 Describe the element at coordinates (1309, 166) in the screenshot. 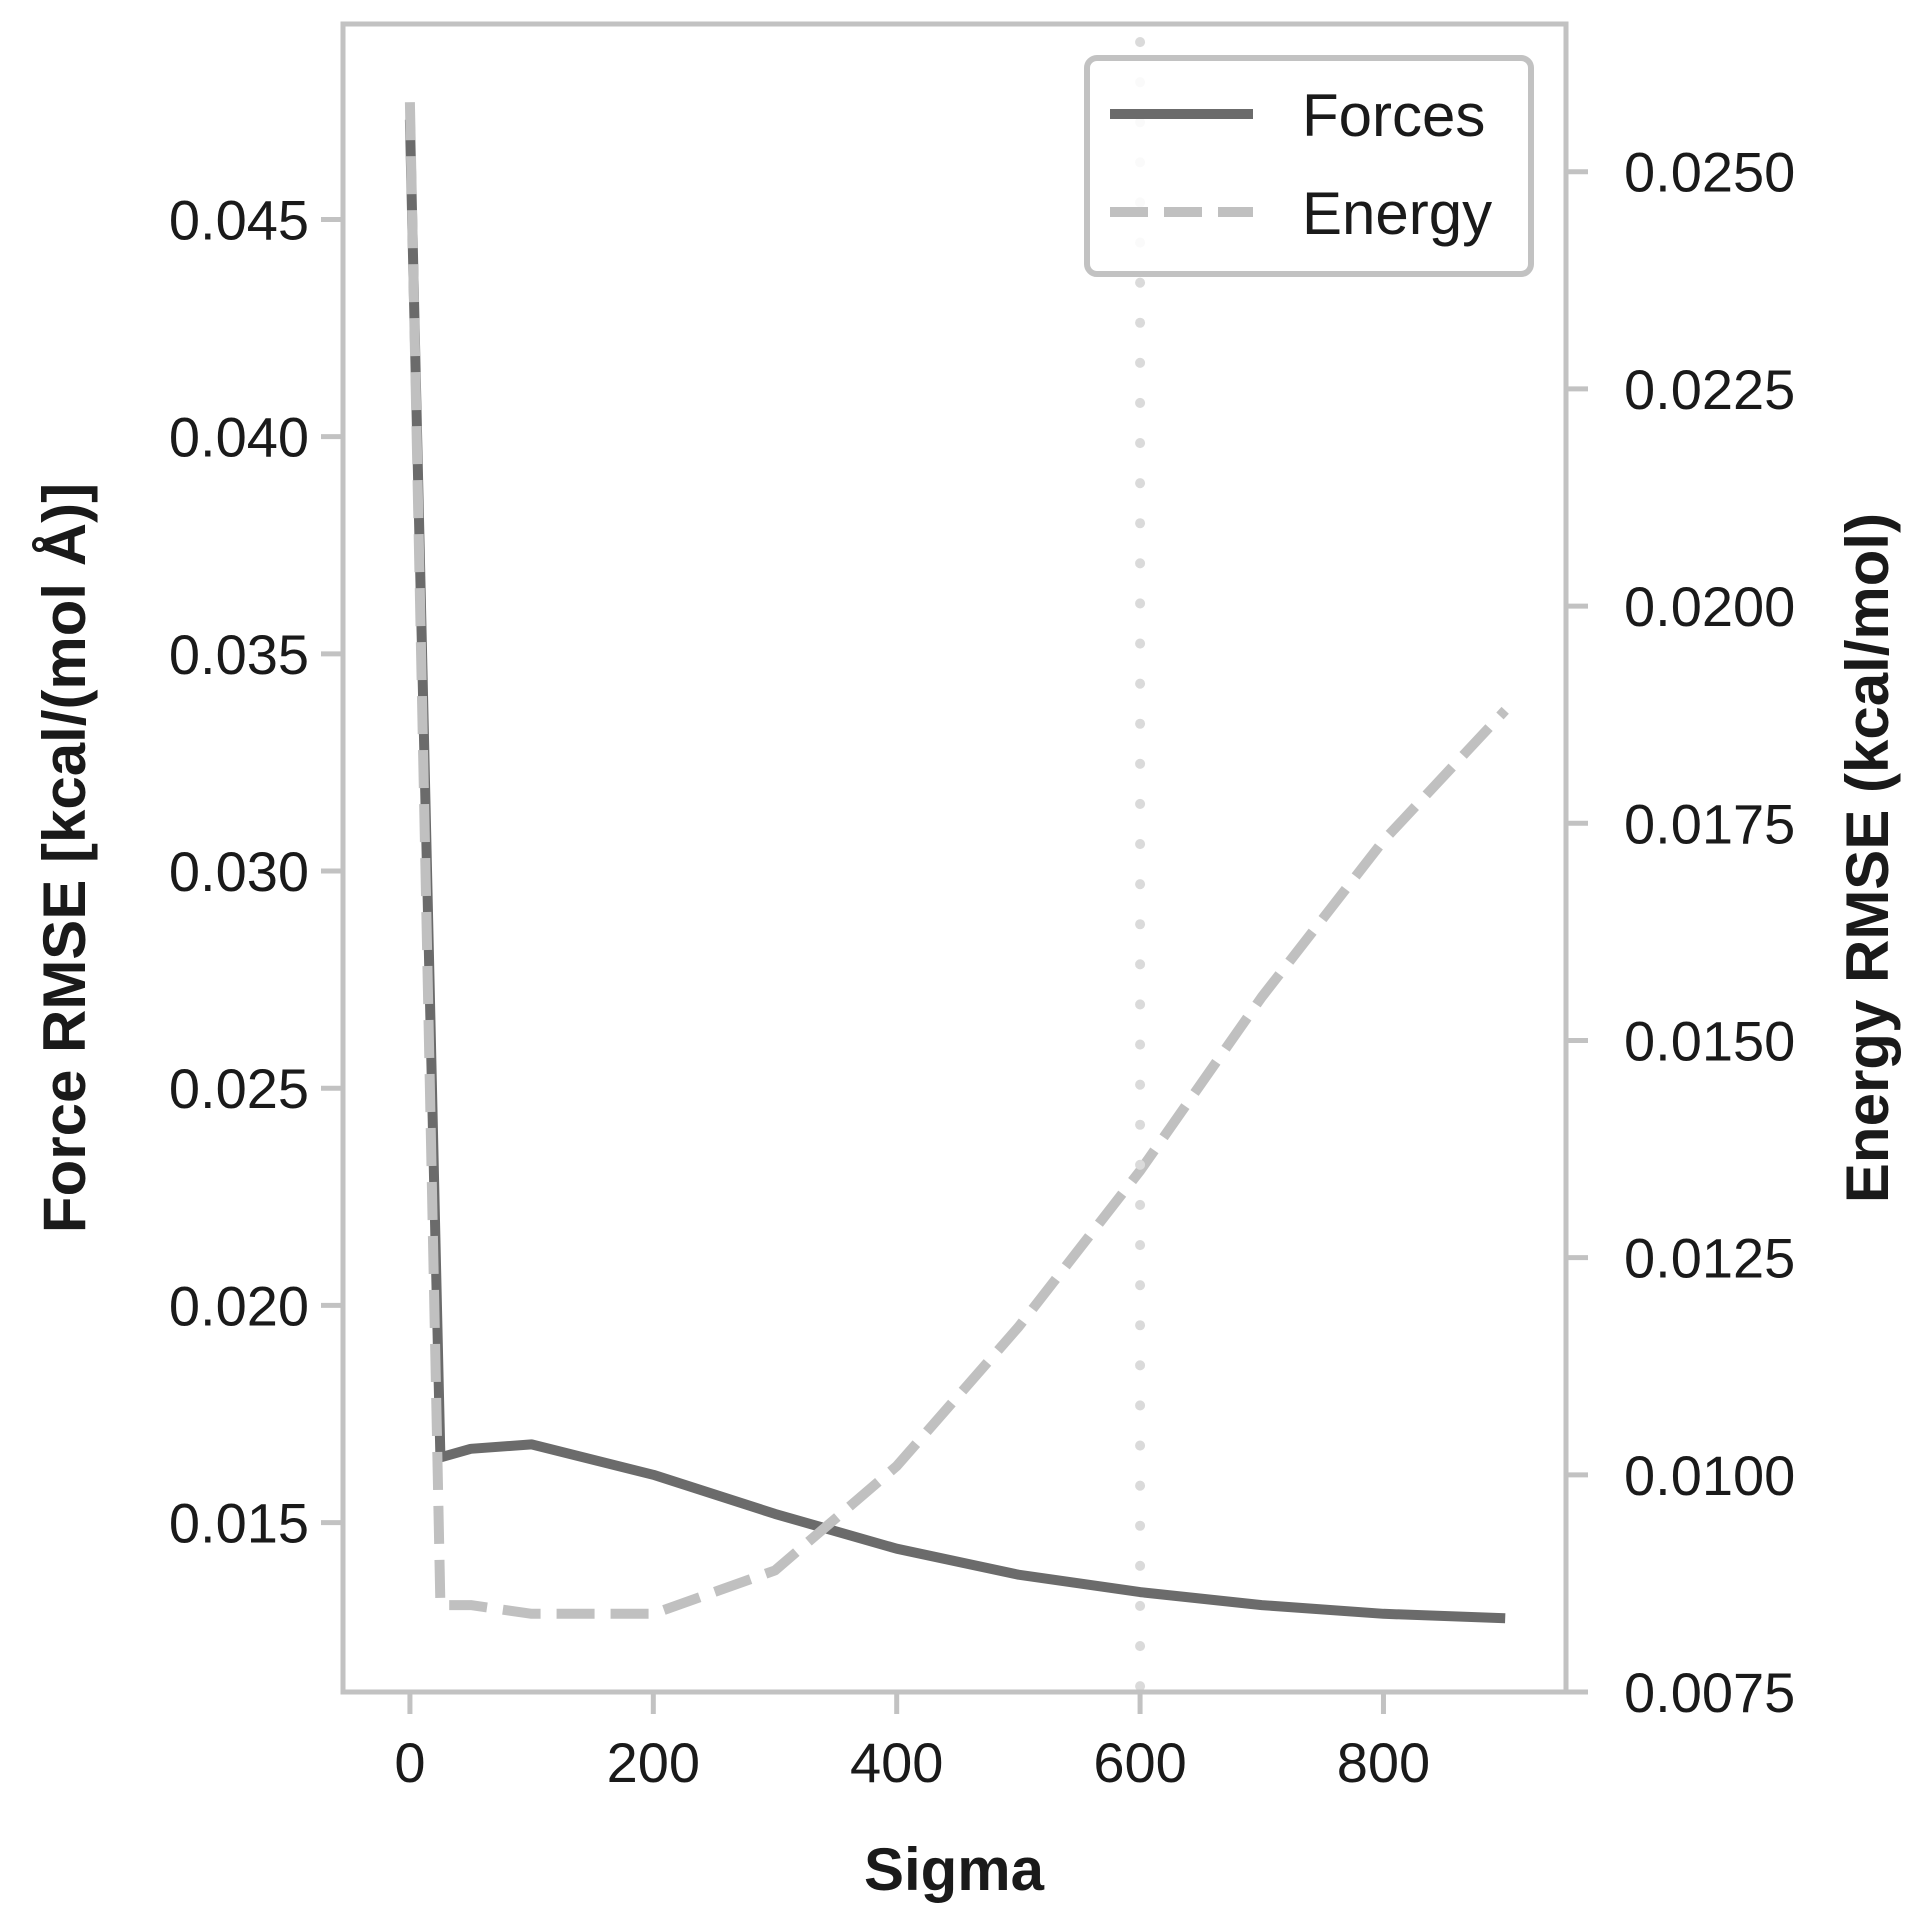

I see `legend: Forces Energy` at that location.